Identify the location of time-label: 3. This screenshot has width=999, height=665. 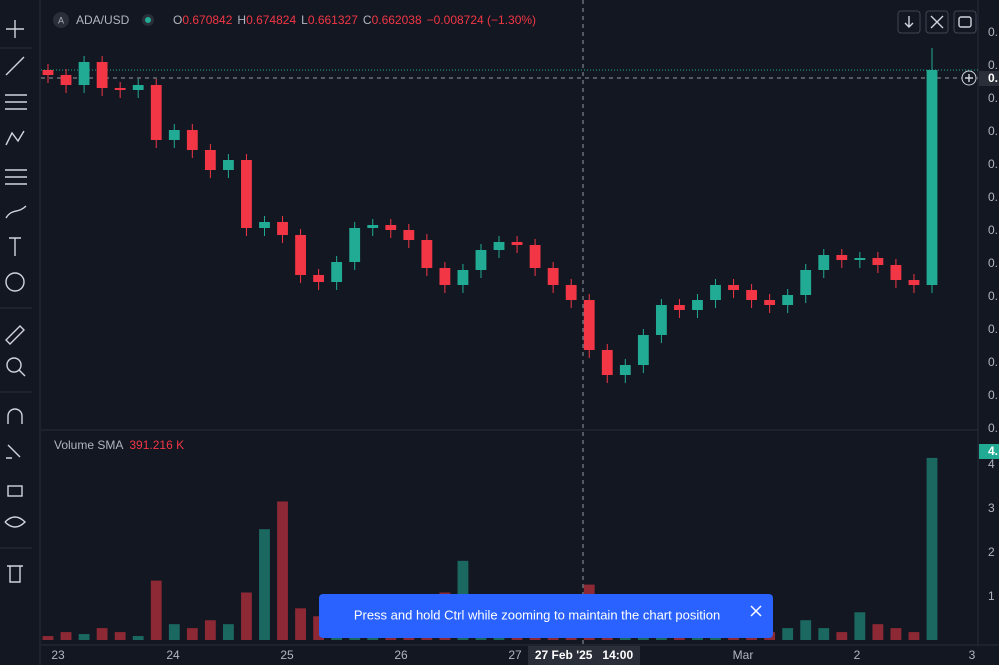
(972, 655).